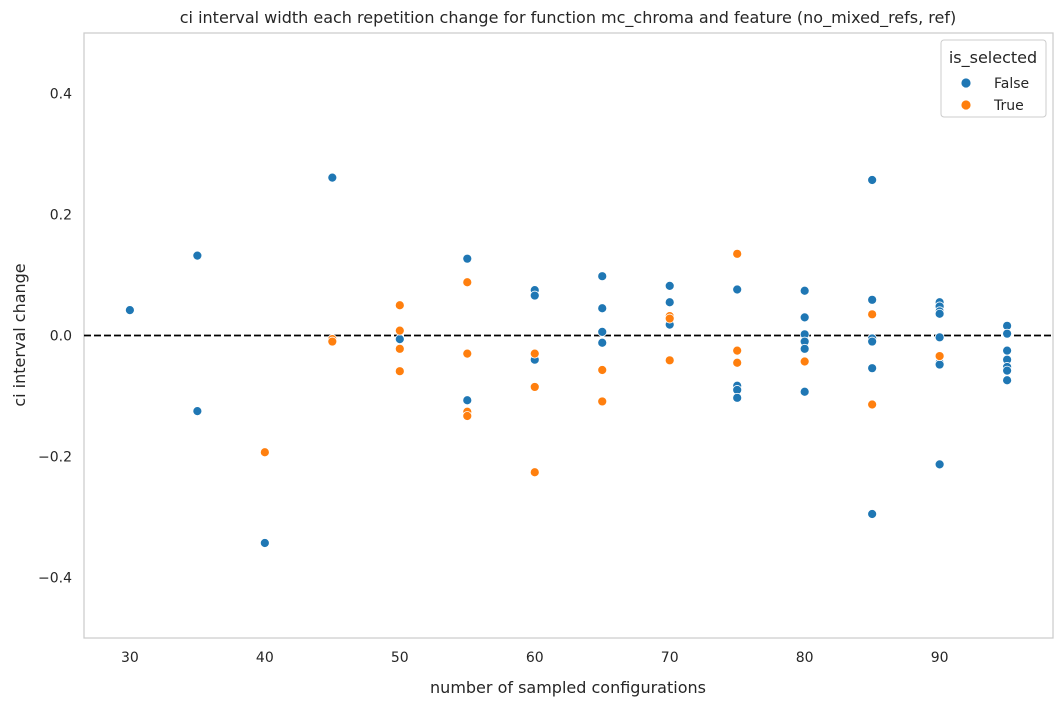 This screenshot has width=1063, height=706. I want to click on x-tick-label: 90, so click(940, 658).